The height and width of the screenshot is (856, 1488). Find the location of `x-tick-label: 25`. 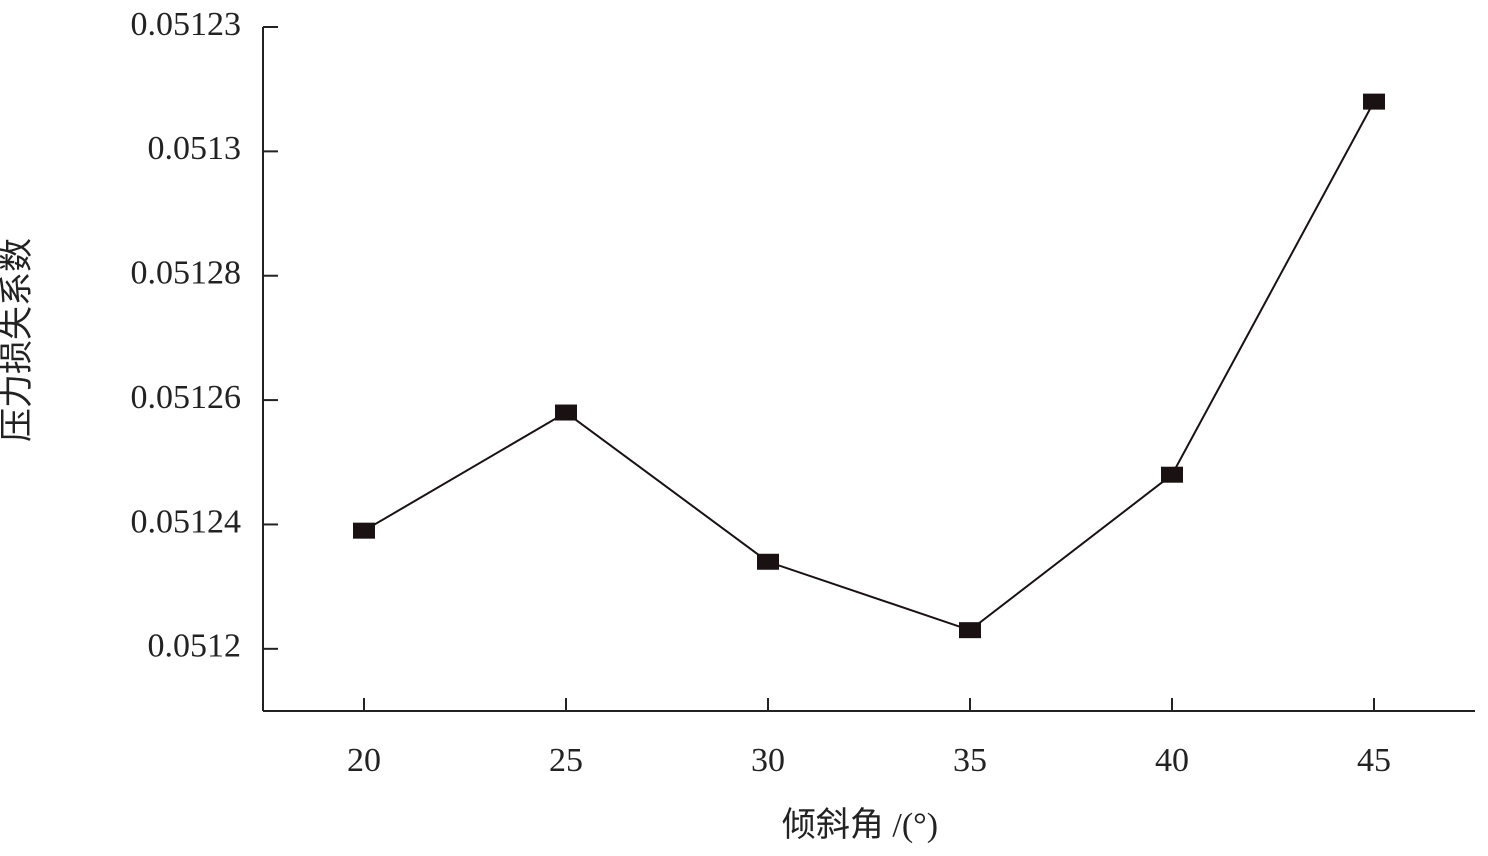

x-tick-label: 25 is located at coordinates (566, 760).